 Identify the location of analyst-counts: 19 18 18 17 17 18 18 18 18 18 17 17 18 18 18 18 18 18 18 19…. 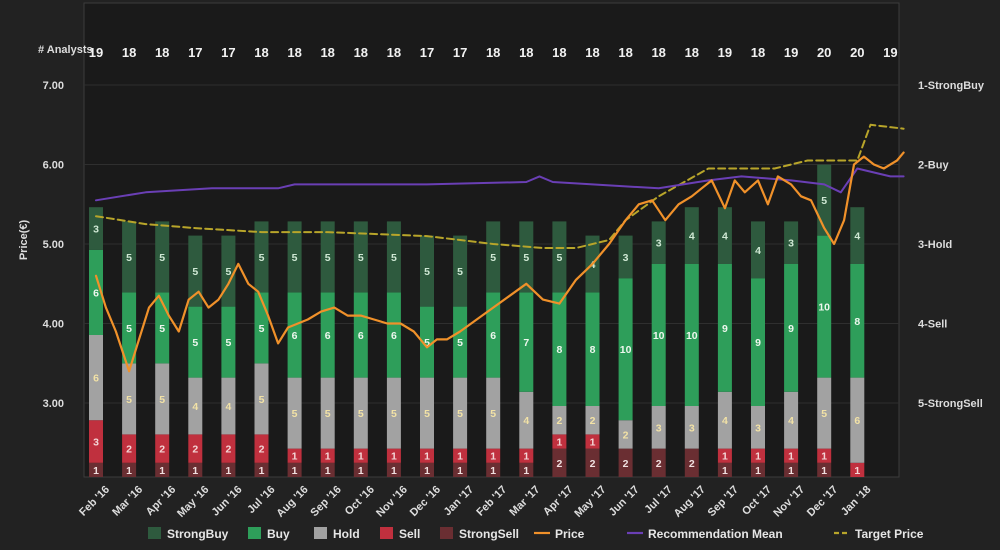
(493, 52).